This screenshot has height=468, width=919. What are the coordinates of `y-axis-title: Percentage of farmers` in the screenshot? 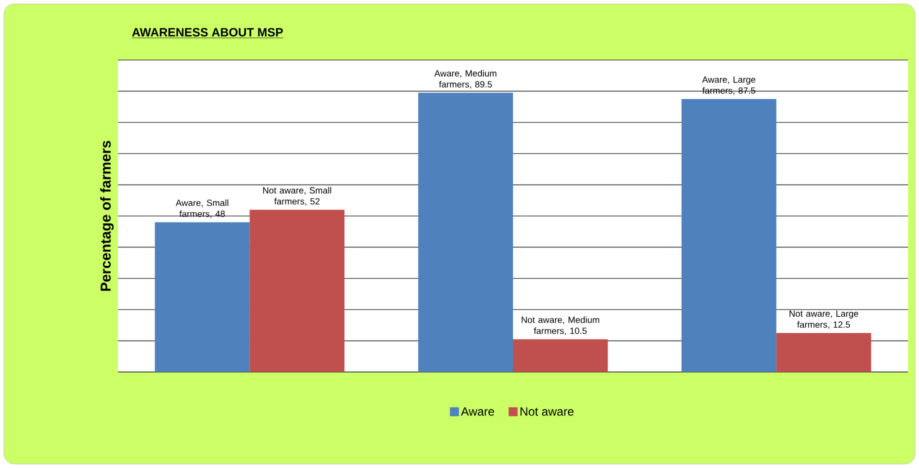 It's located at (107, 215).